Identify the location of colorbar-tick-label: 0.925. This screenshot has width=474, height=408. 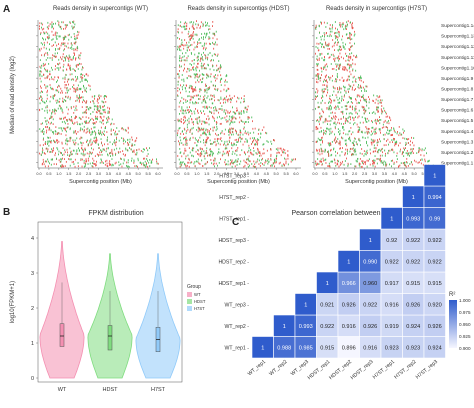
(465, 336).